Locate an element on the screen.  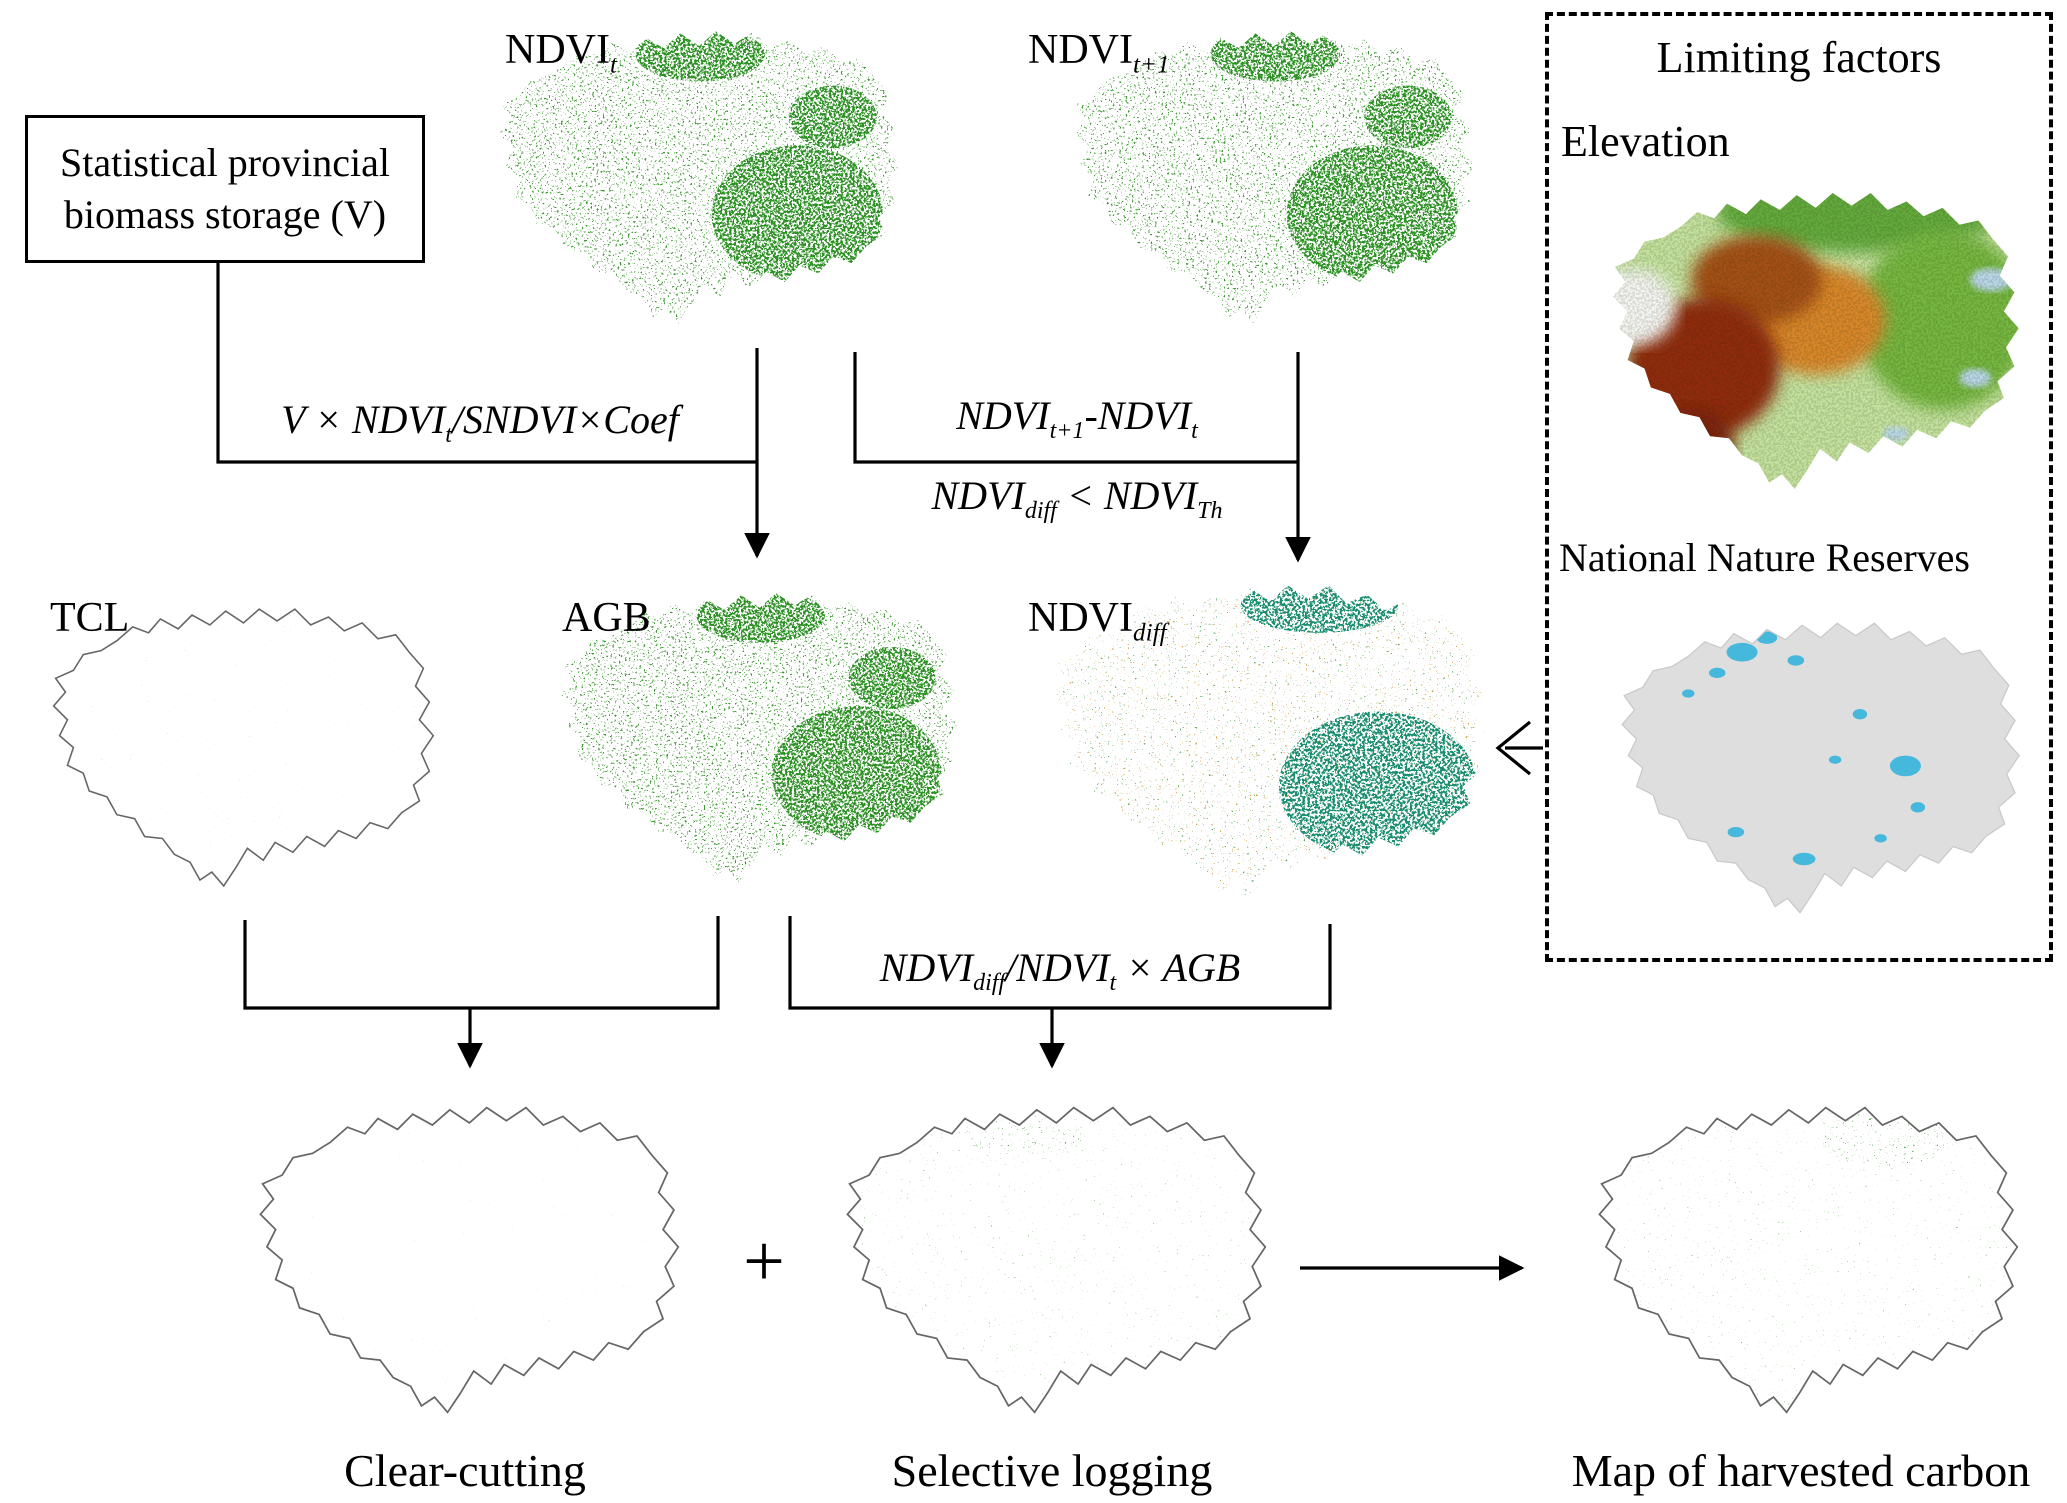
selective-dense-north is located at coordinates (1024, 1135).